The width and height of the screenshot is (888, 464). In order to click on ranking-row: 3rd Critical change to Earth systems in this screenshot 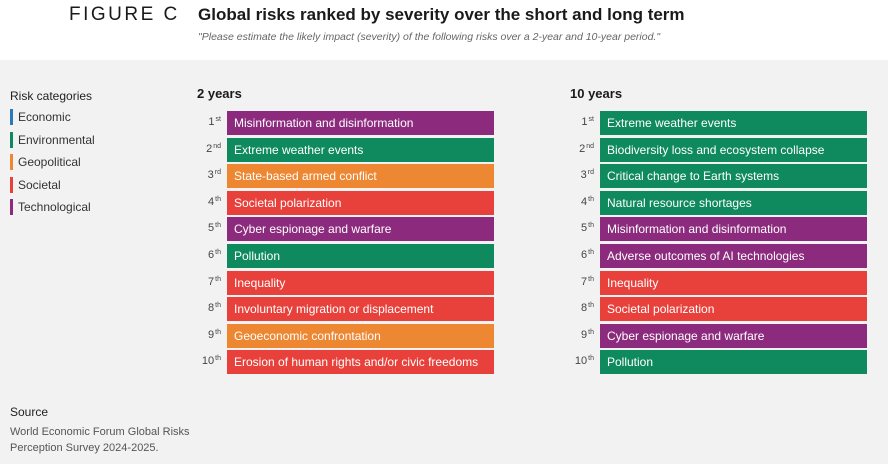, I will do `click(720, 176)`.